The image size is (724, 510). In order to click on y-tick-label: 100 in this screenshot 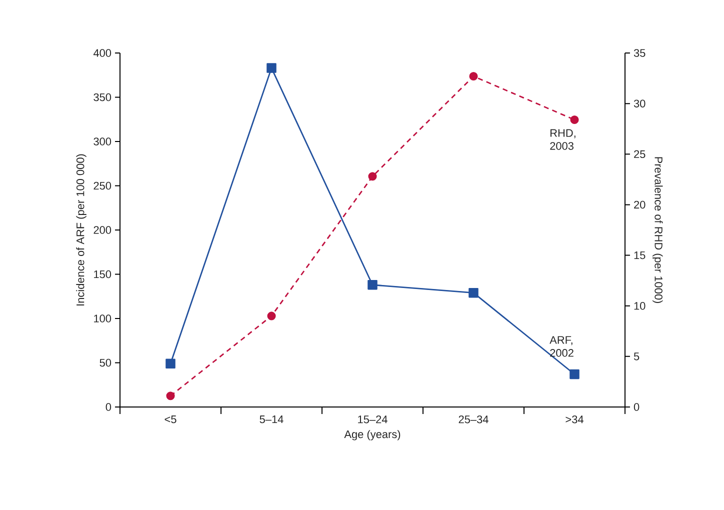, I will do `click(103, 318)`.